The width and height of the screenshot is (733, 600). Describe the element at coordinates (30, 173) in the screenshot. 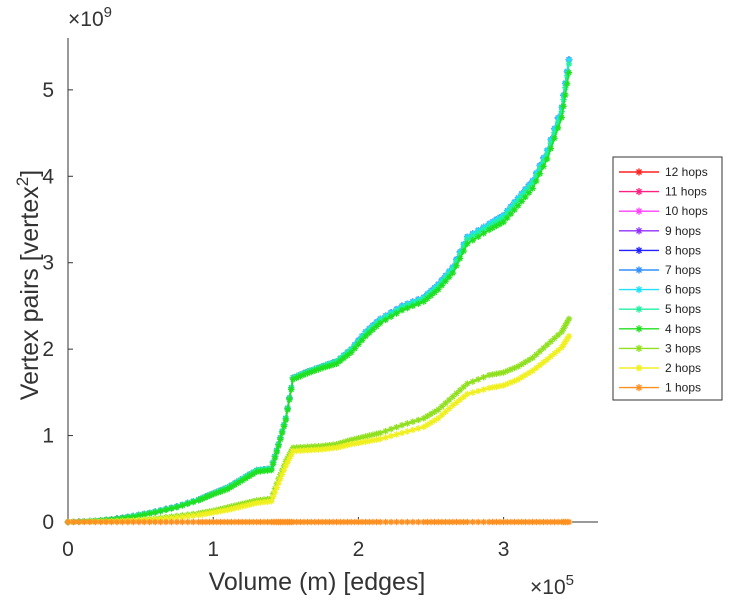

I see `y-axis-label-suffix: ]` at that location.